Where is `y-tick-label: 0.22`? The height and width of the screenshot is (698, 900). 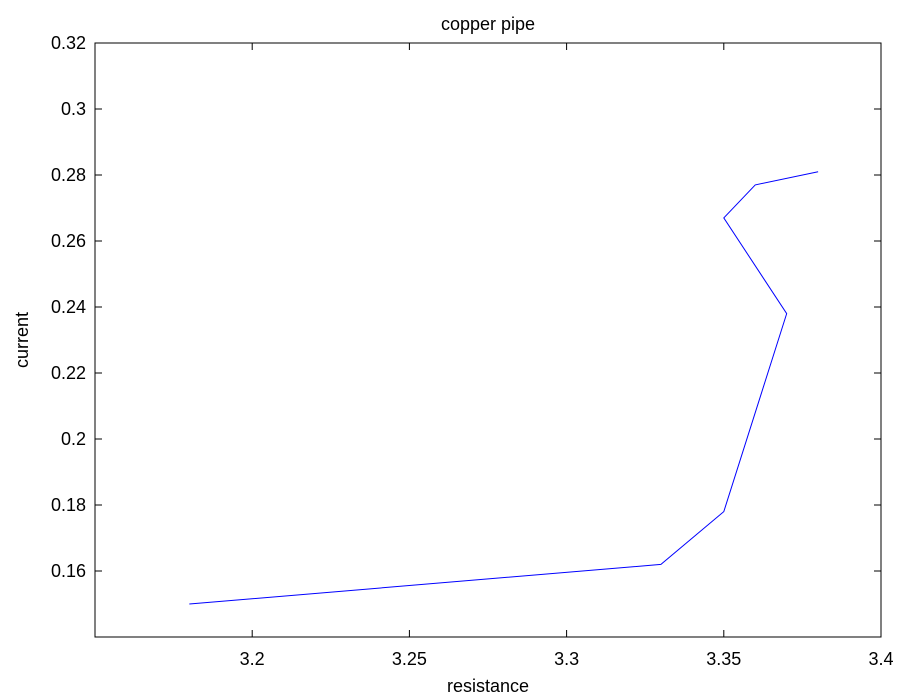 y-tick-label: 0.22 is located at coordinates (68, 373).